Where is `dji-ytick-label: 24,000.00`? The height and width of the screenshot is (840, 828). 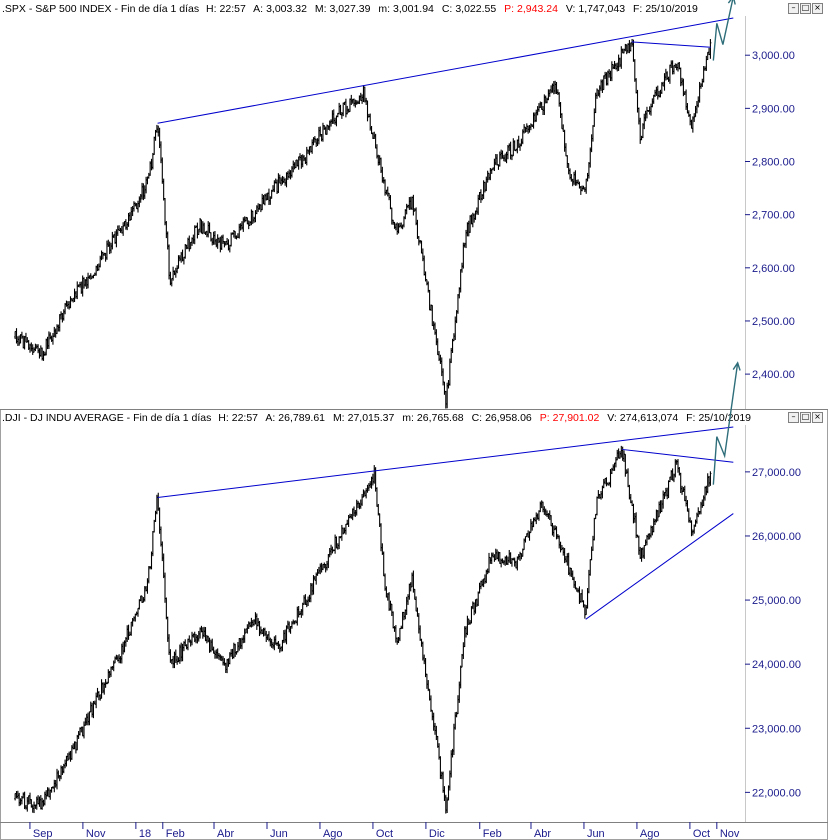
dji-ytick-label: 24,000.00 is located at coordinates (776, 665).